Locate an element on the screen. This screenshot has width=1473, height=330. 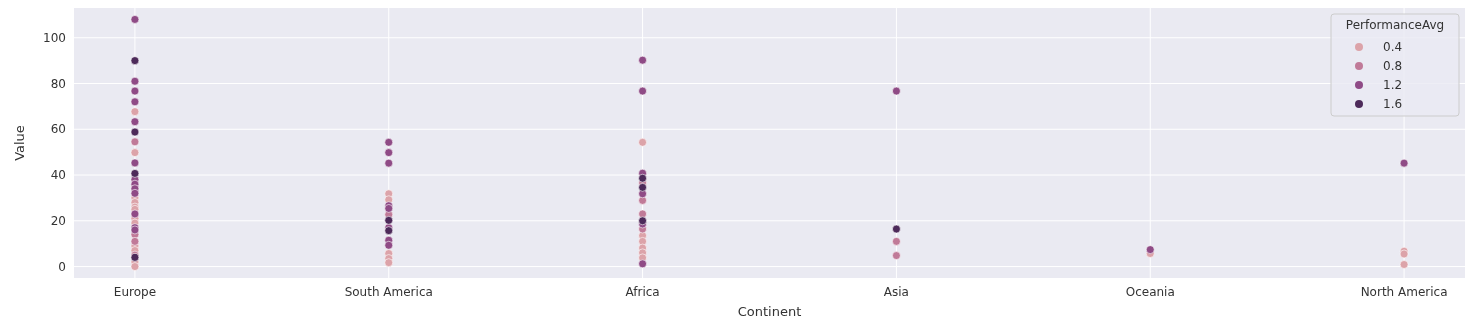
x-axis-title: Continent is located at coordinates (769, 311).